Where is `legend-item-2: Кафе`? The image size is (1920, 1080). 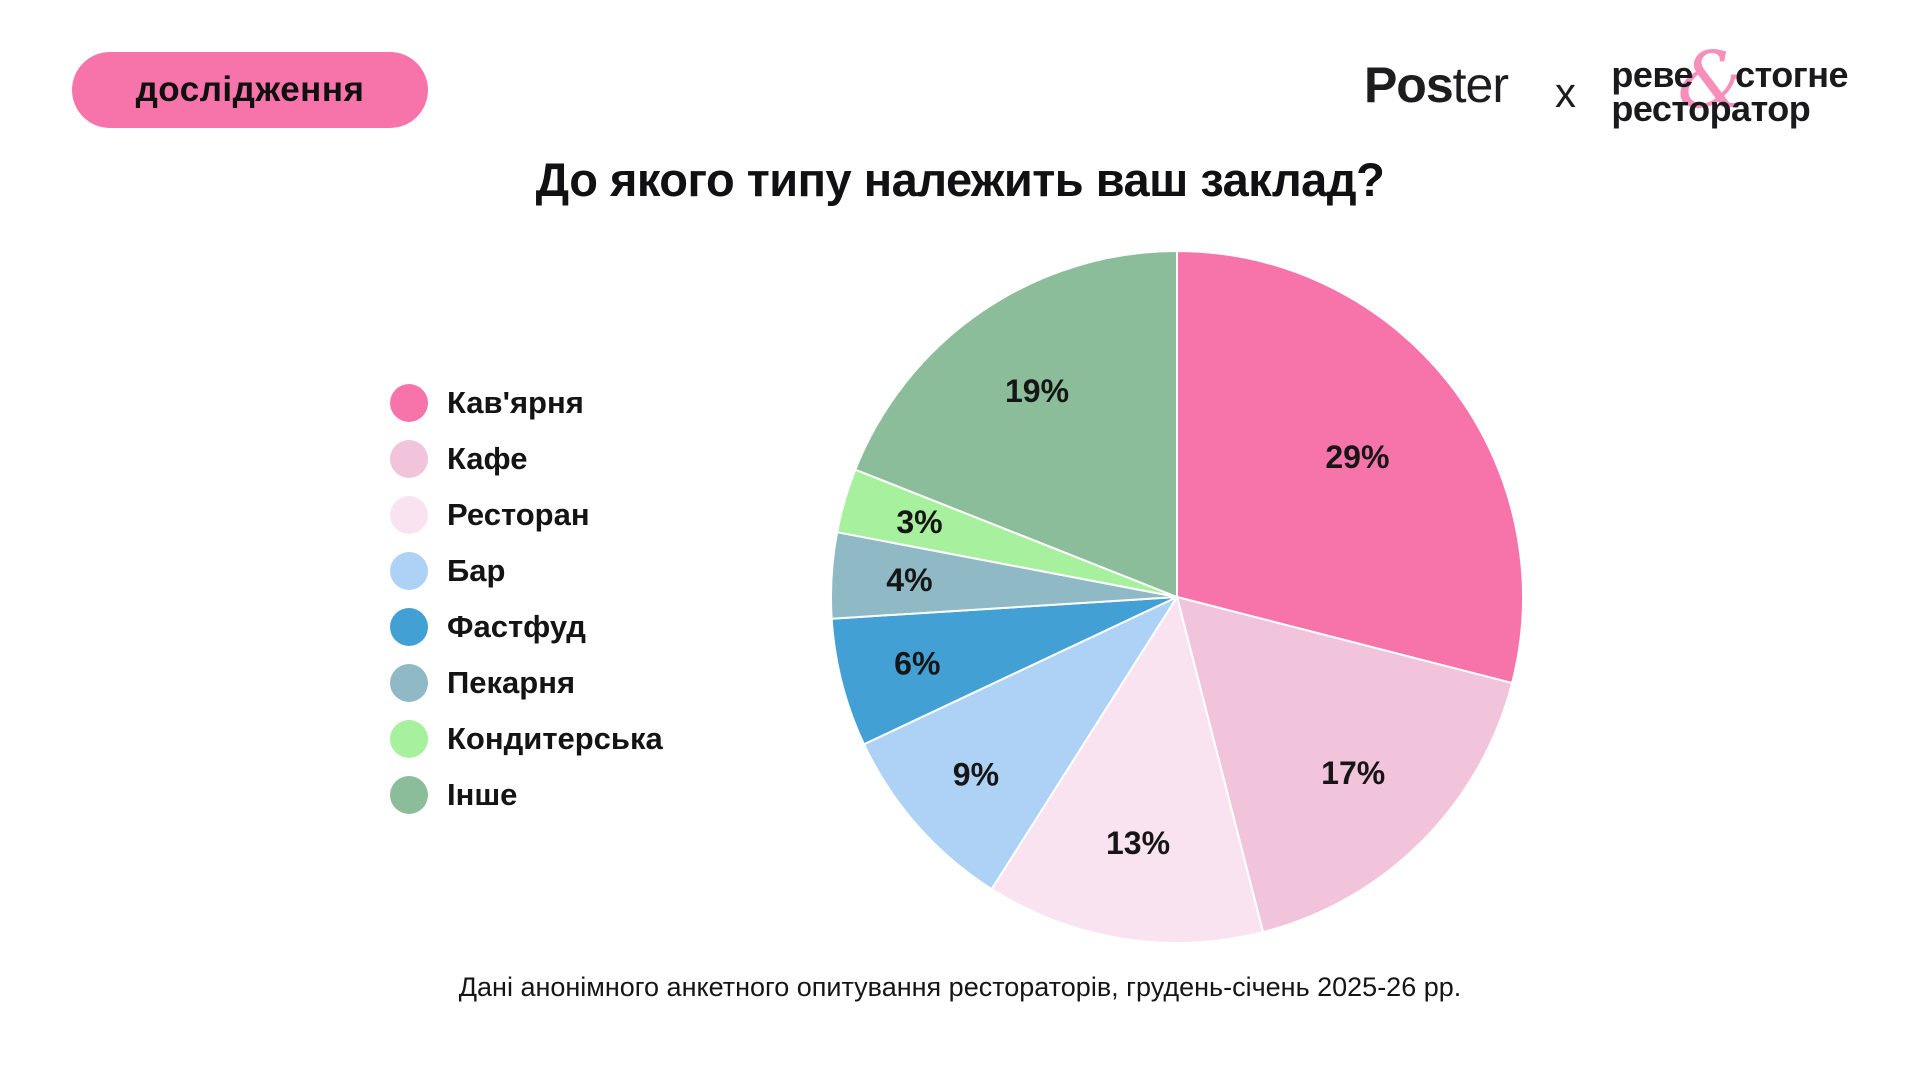
legend-item-2: Кафе is located at coordinates (526, 459).